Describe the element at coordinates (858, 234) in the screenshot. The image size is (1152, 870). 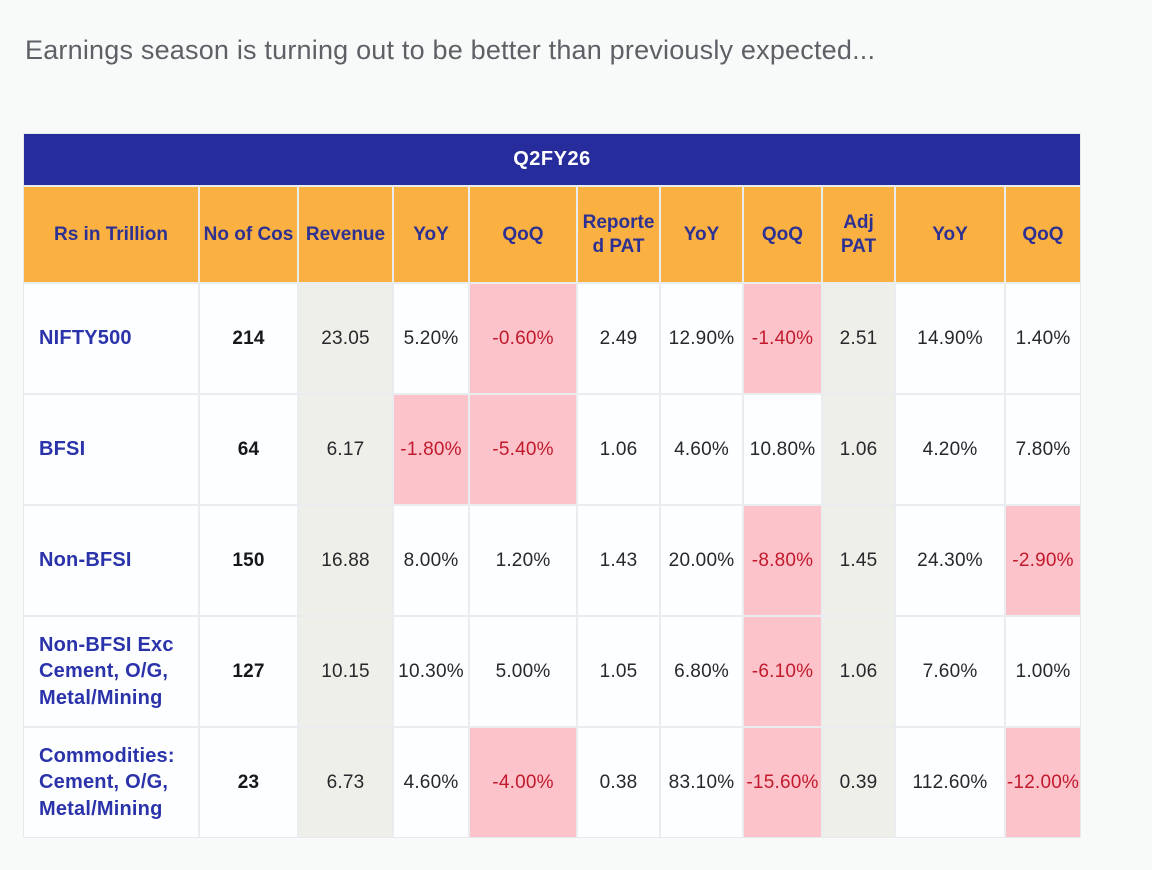
I see `column-header-adj-pat: Adj PAT` at that location.